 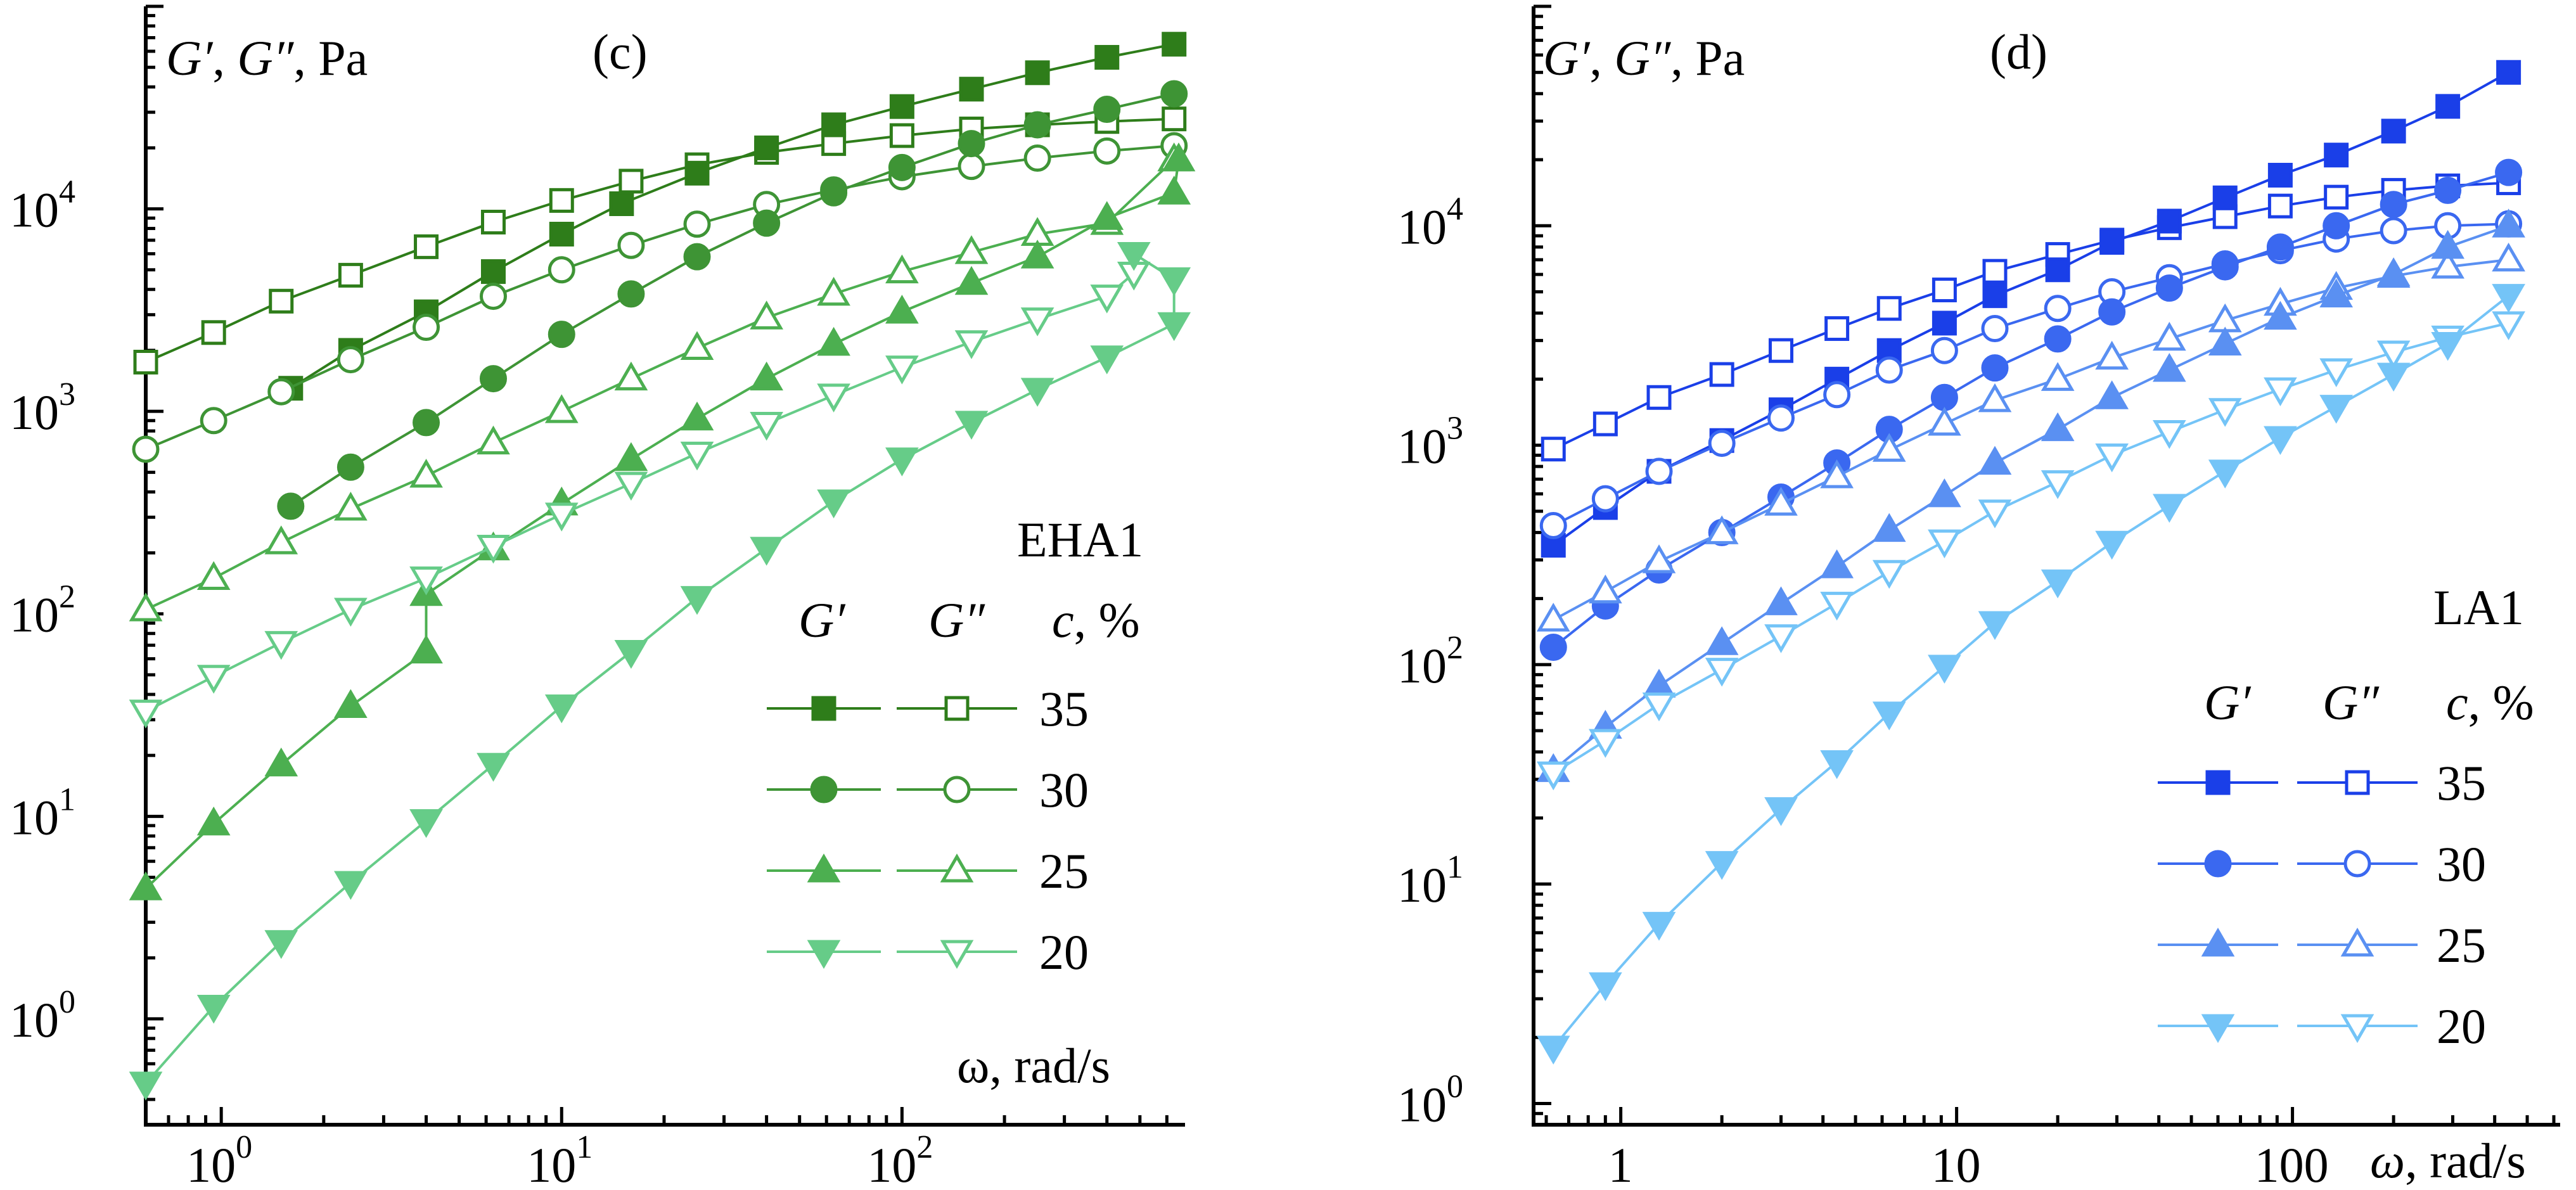 I want to click on panel-c-legend-row-20: 20, so click(x=928, y=952).